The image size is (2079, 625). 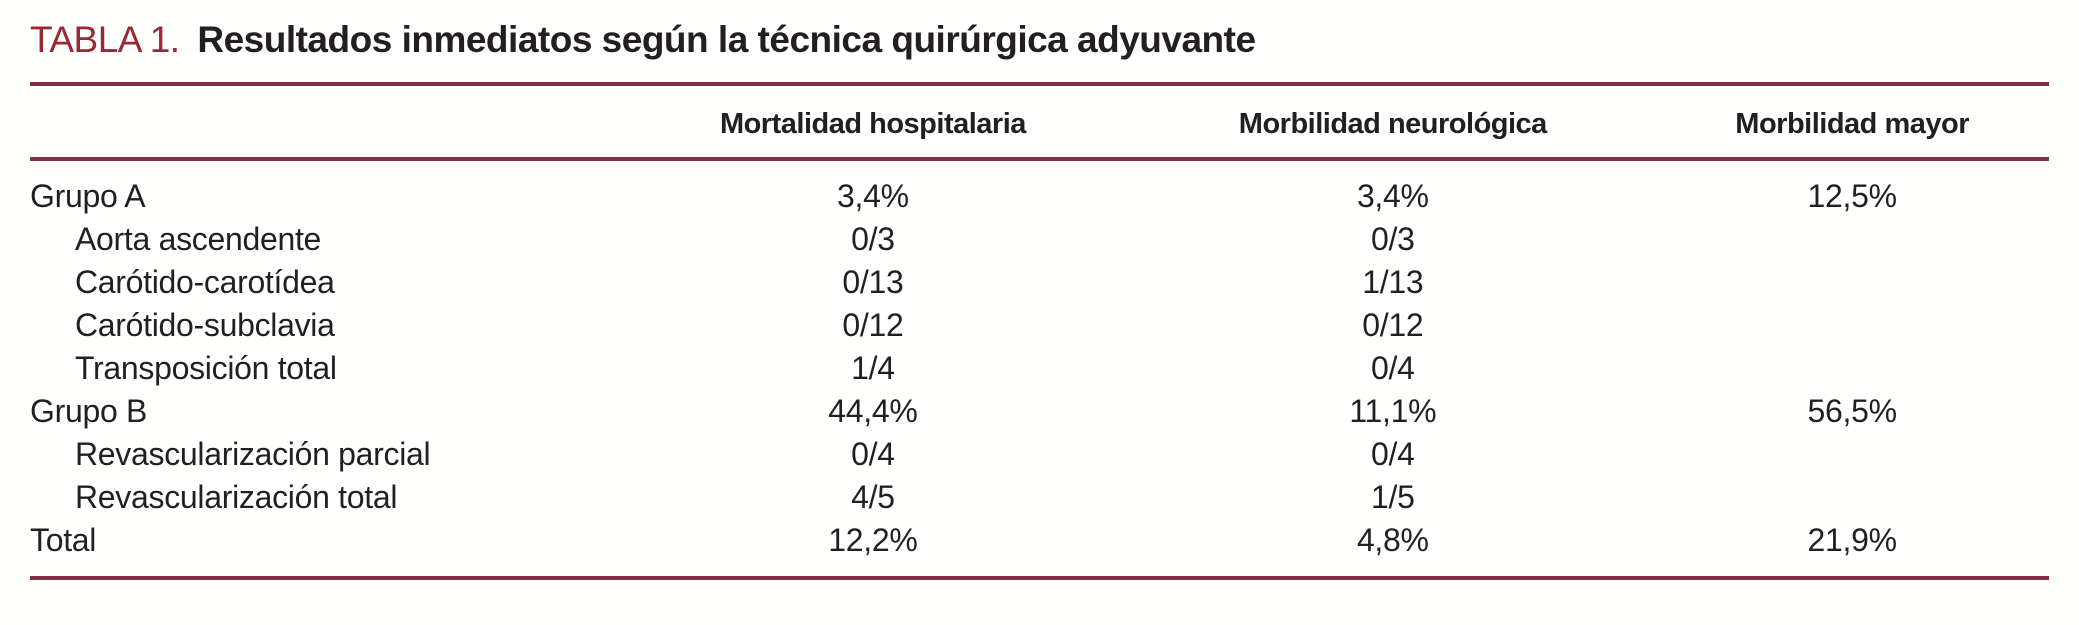 I want to click on table-row: Grupo A 3,4% 3,4% 12,5%, so click(x=1039, y=188).